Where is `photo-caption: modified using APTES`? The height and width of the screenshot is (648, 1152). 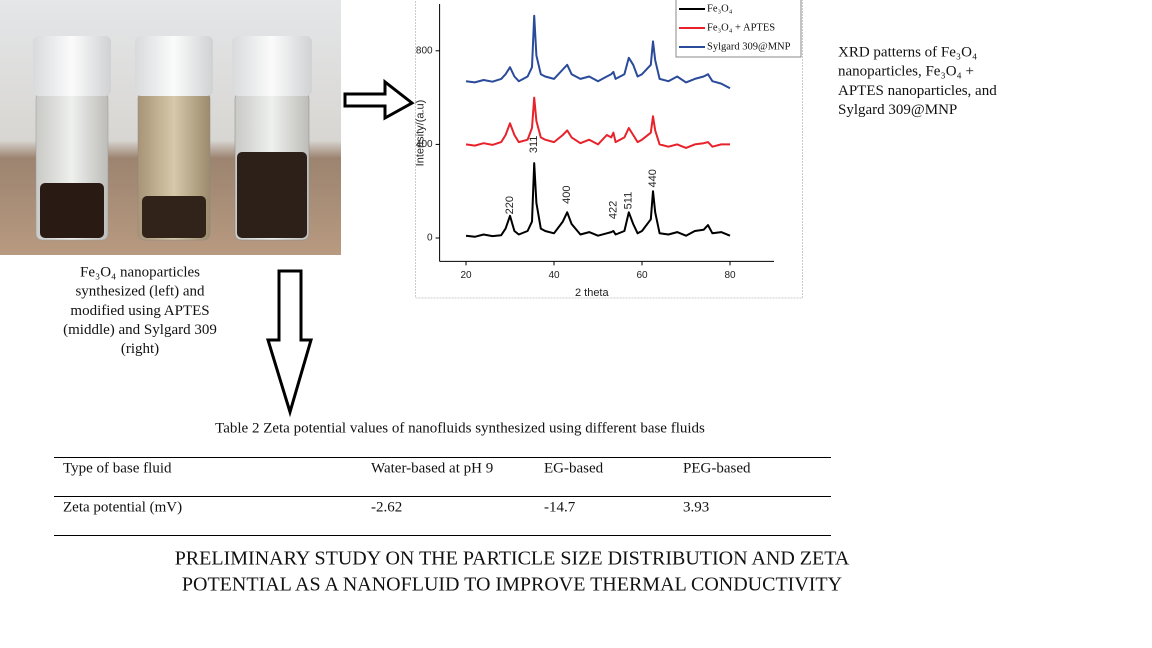 photo-caption: modified using APTES is located at coordinates (139, 311).